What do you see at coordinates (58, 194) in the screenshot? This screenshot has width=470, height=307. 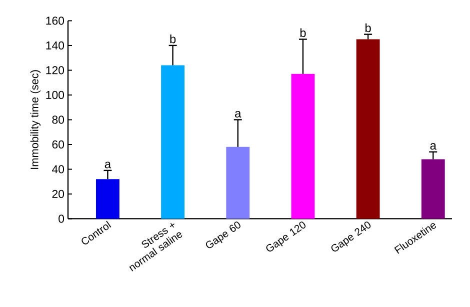 I see `y-tick-label: 20` at bounding box center [58, 194].